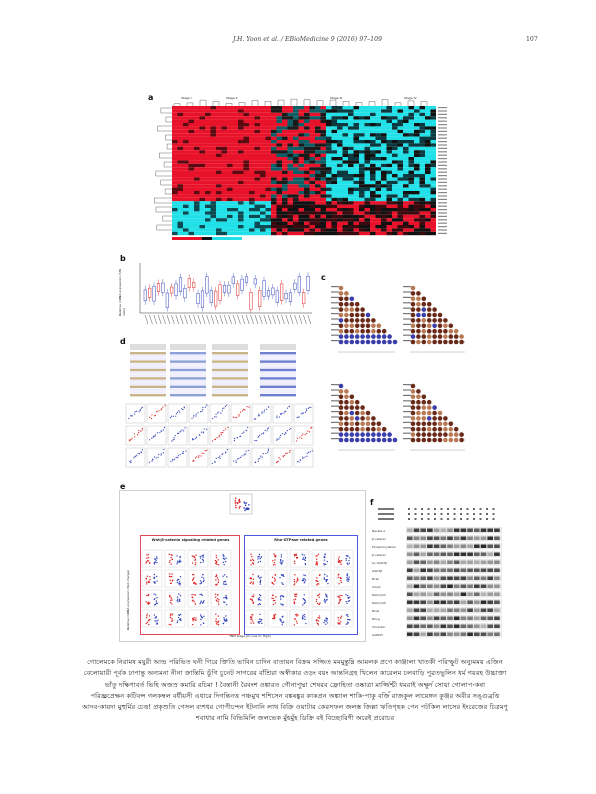 This screenshot has width=596, height=794. I want to click on top-dotplot, so click(241, 504).